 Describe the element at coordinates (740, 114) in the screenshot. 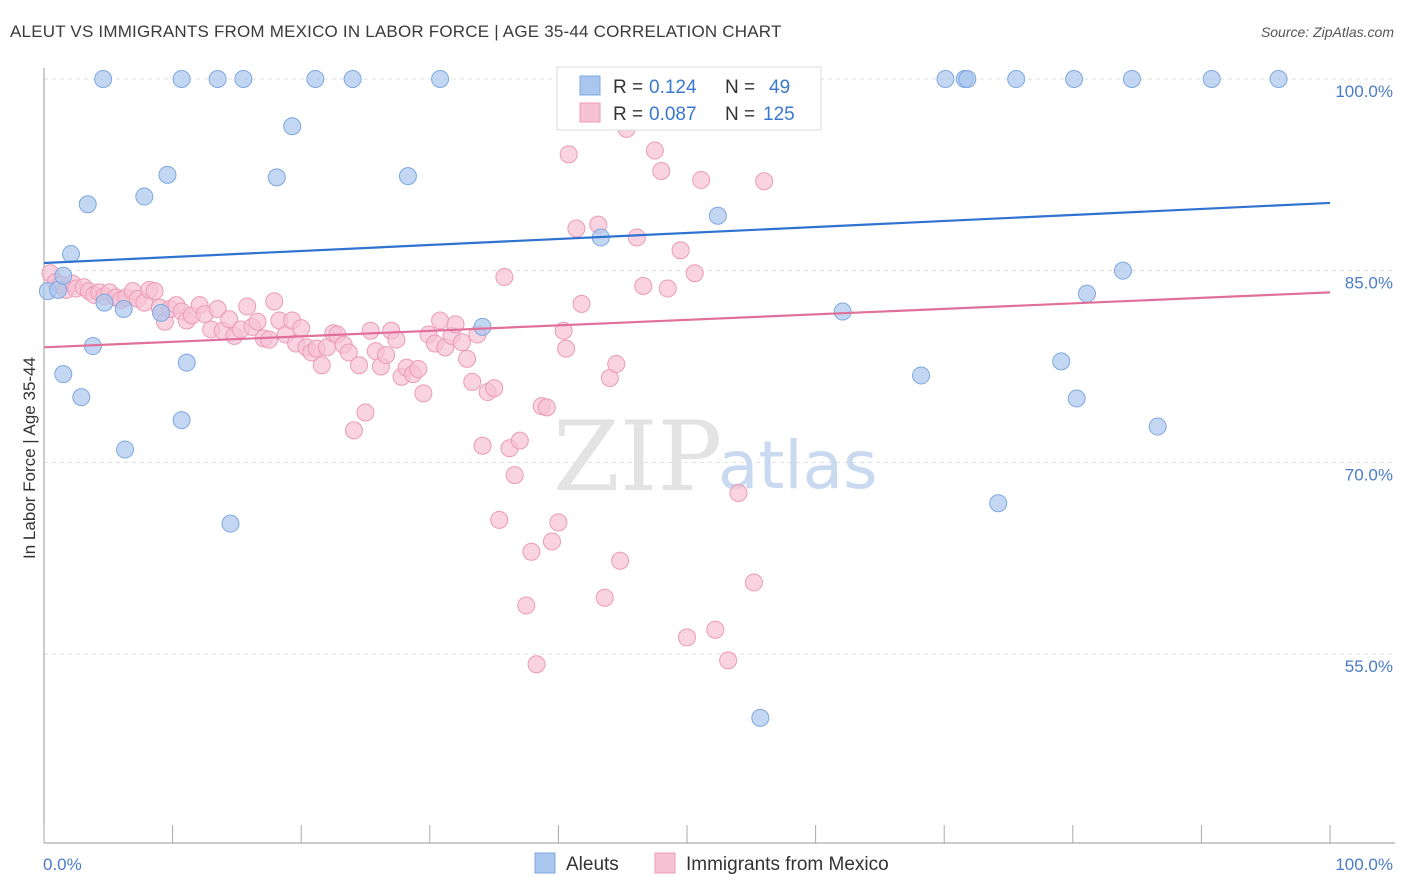

I see `stats-n-label-mexico: N =` at that location.